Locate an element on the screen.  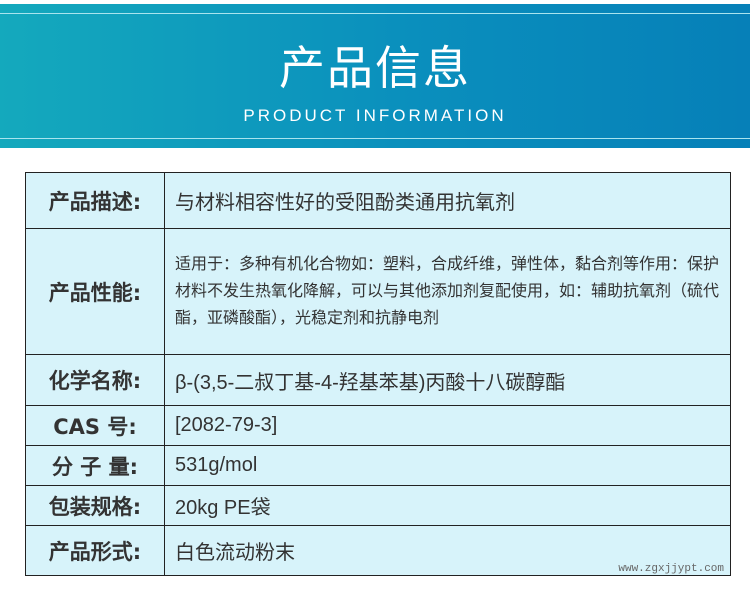
table-row: 分 子 量: 531g/mol is located at coordinates (378, 465).